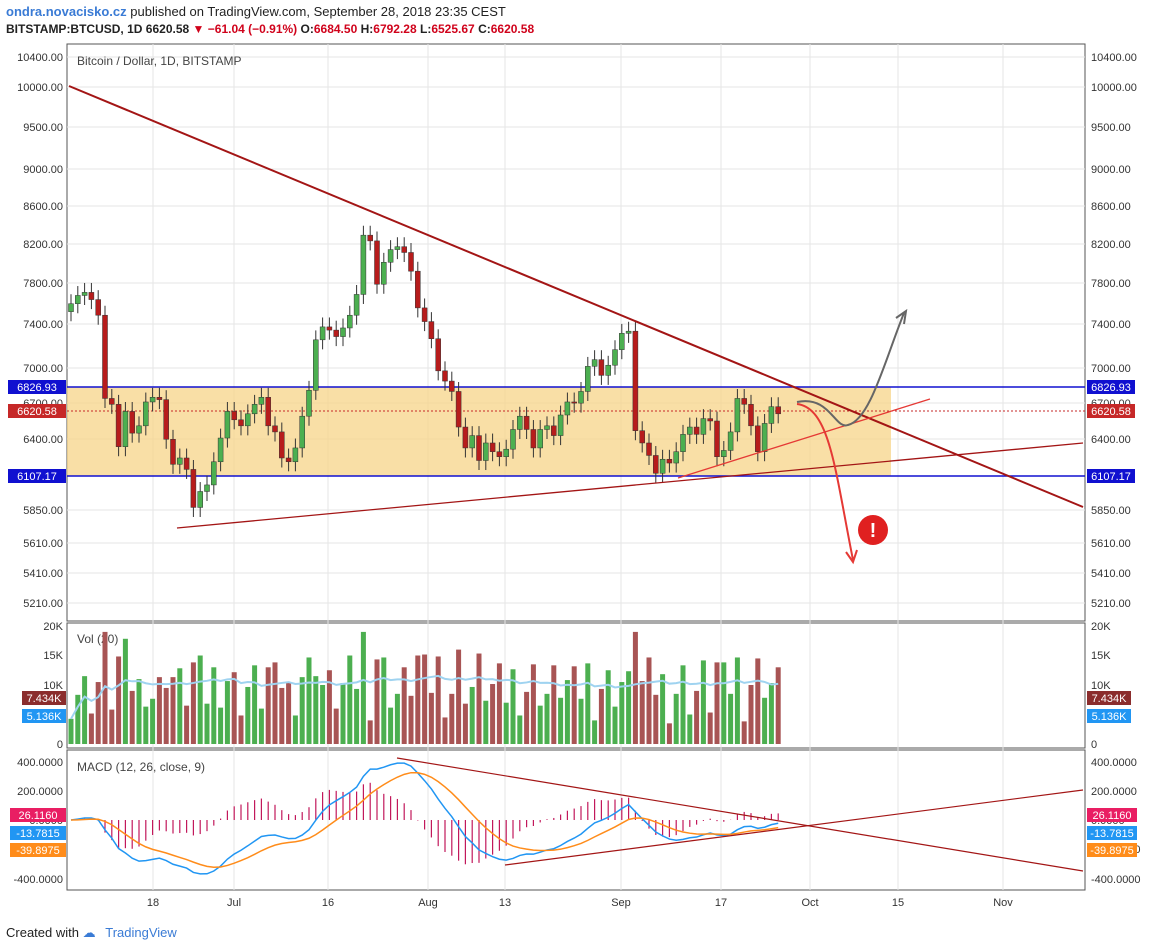 This screenshot has height=951, width=1152. Describe the element at coordinates (428, 823) in the screenshot. I see `macd-histogram` at that location.